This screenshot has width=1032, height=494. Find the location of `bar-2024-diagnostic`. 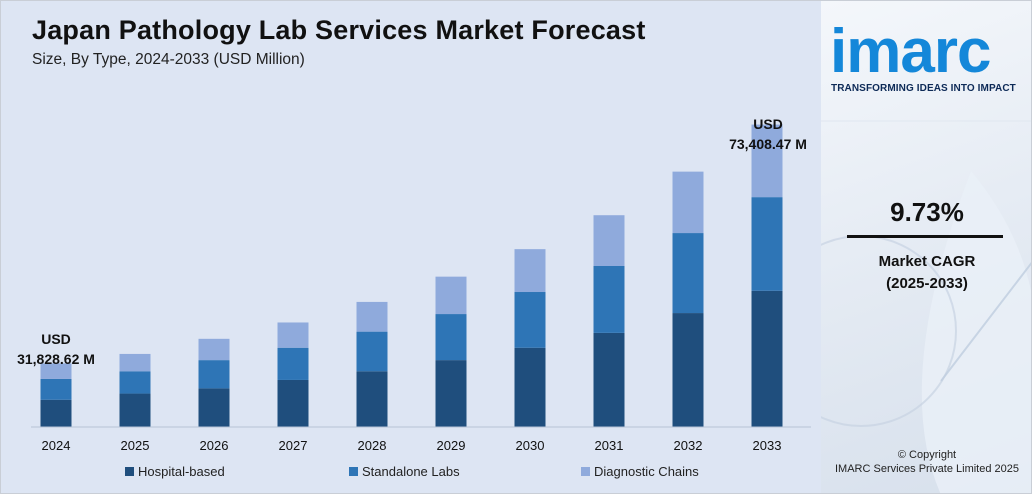

bar-2024-diagnostic is located at coordinates (56, 371).